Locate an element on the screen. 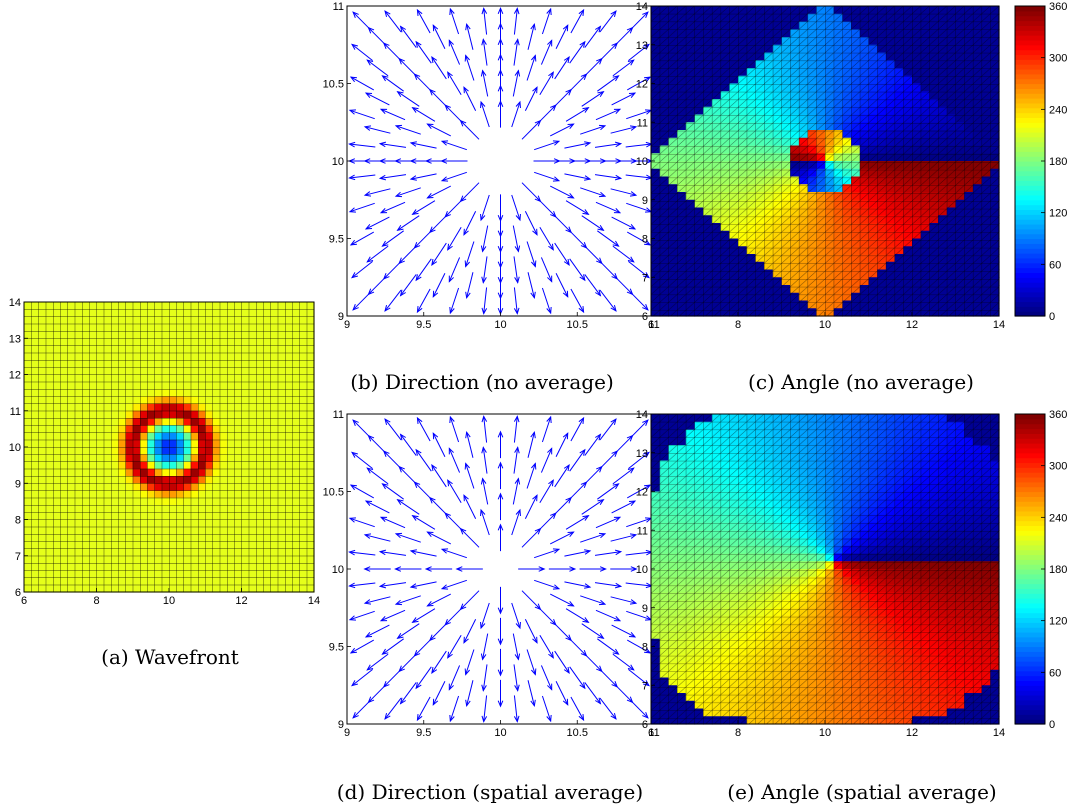 This screenshot has width=1070, height=811. panel-a-xtick-label: 12 is located at coordinates (241, 601).